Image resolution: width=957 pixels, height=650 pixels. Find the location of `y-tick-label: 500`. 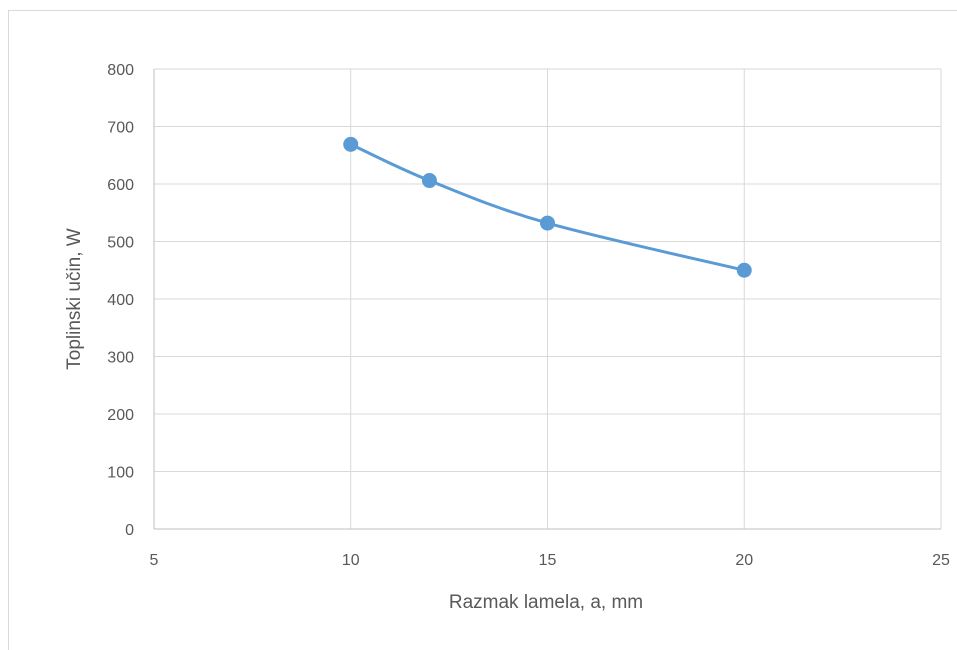

y-tick-label: 500 is located at coordinates (120, 243).